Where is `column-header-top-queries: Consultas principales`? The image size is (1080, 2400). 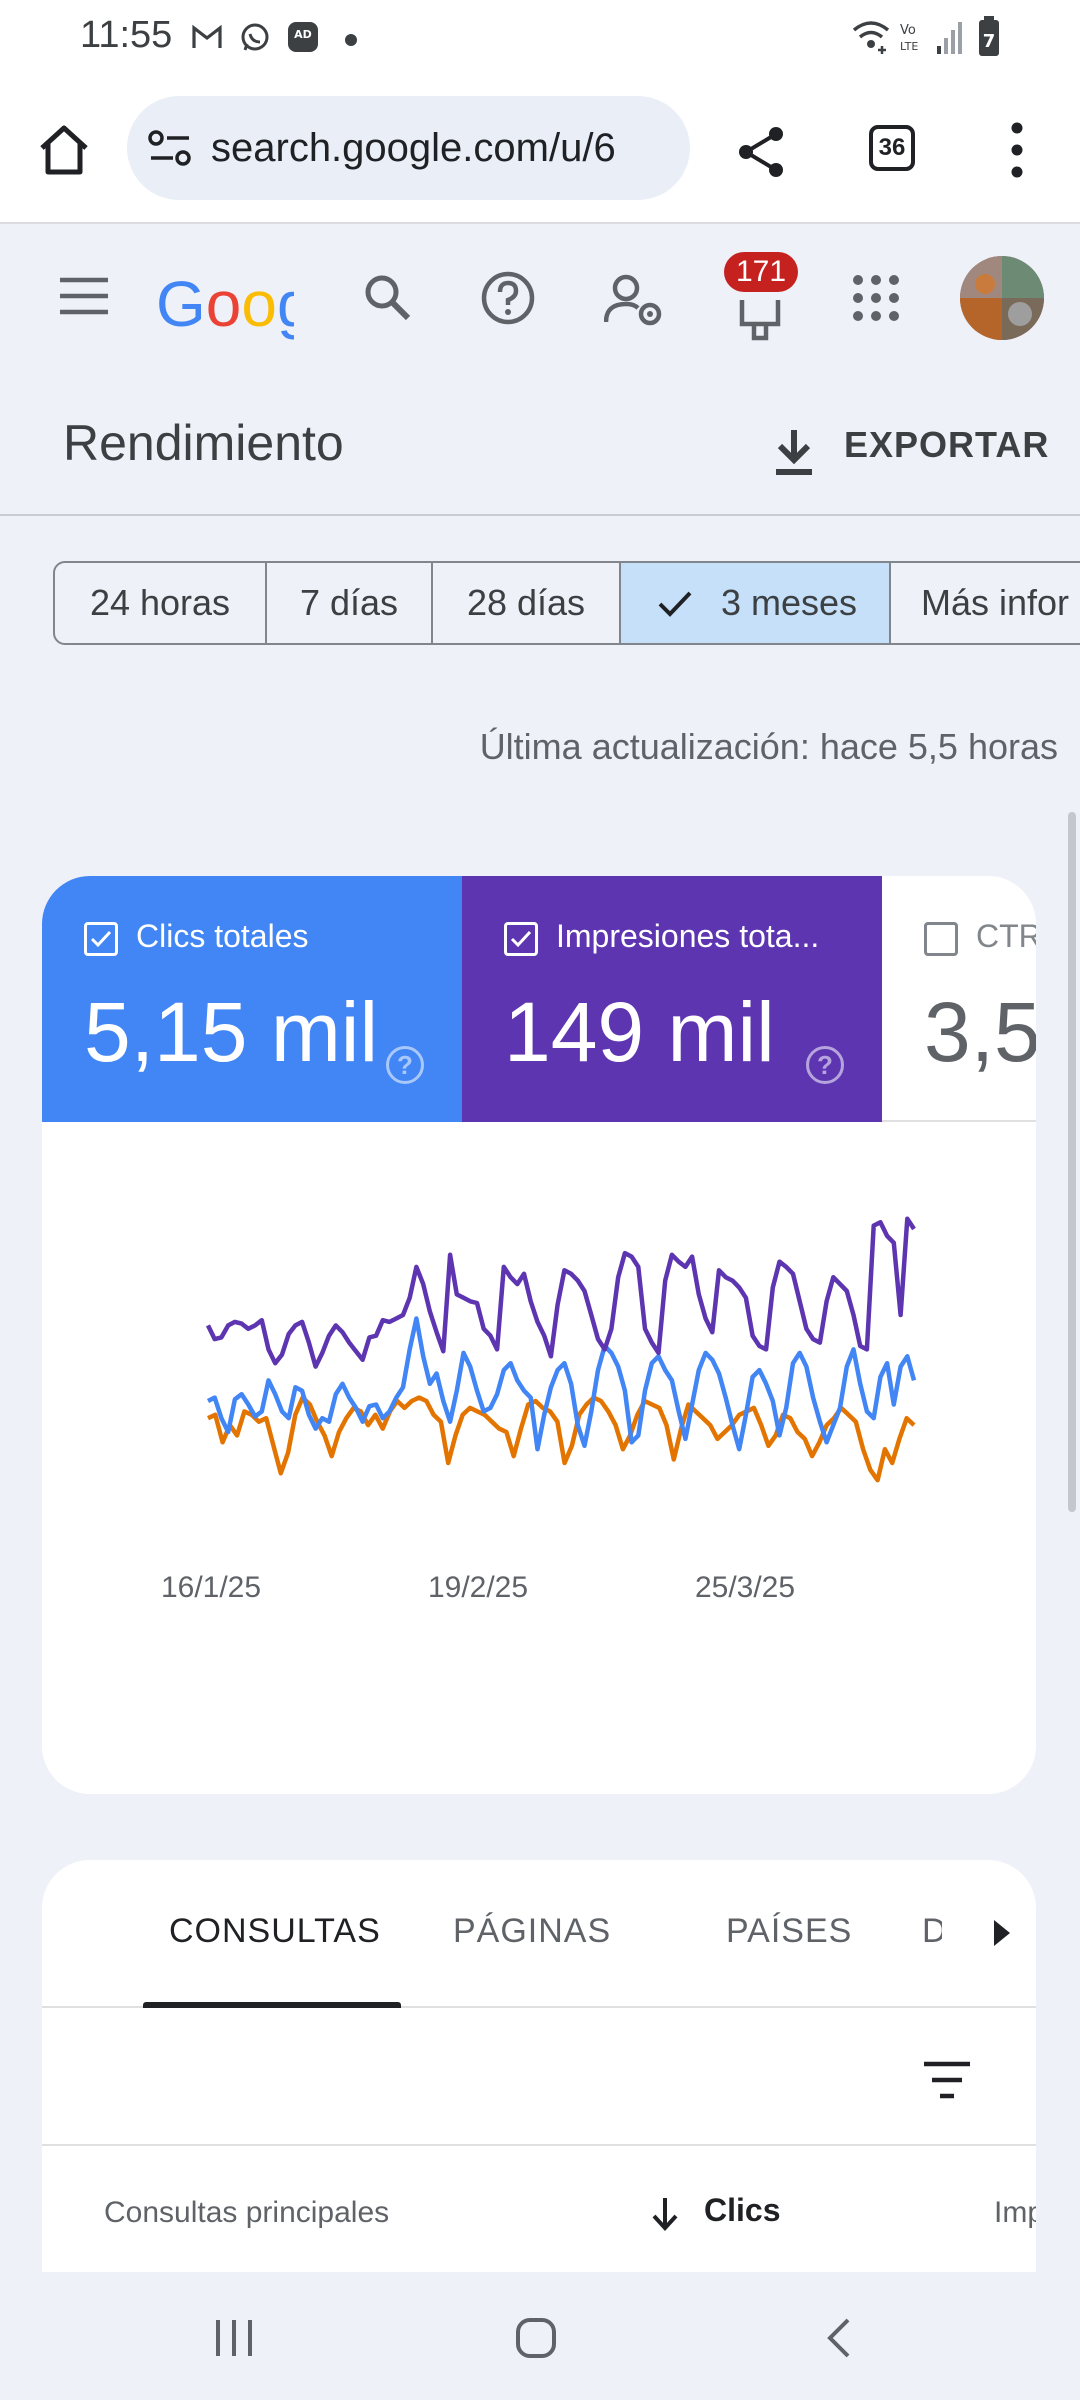 column-header-top-queries: Consultas principales is located at coordinates (247, 2212).